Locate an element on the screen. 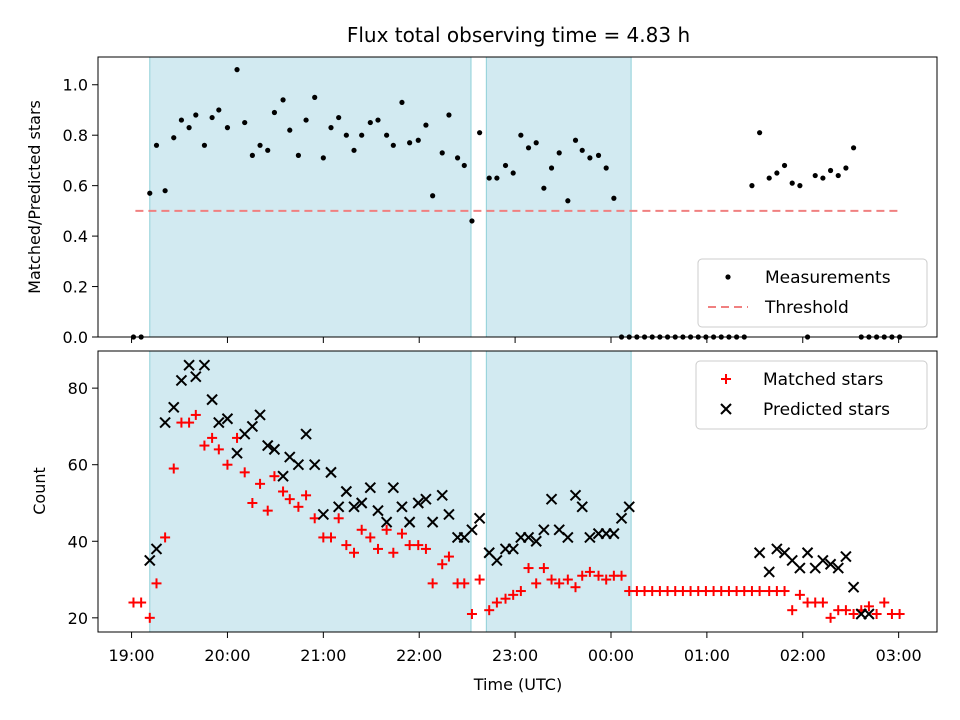  x-tick-label: 02:00 is located at coordinates (803, 655).